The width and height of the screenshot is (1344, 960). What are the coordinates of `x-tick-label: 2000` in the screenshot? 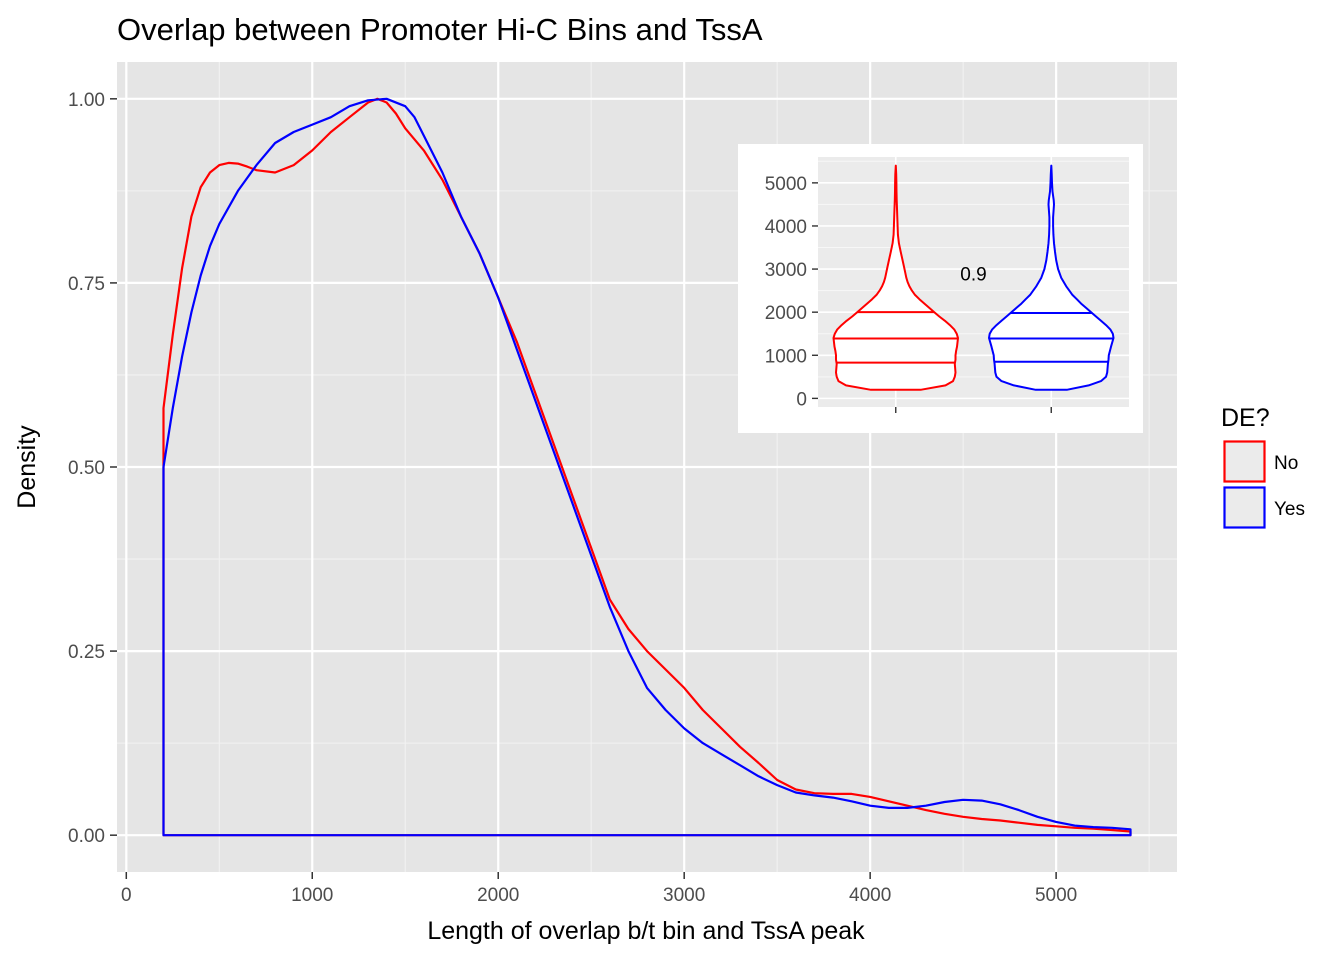 It's located at (498, 895).